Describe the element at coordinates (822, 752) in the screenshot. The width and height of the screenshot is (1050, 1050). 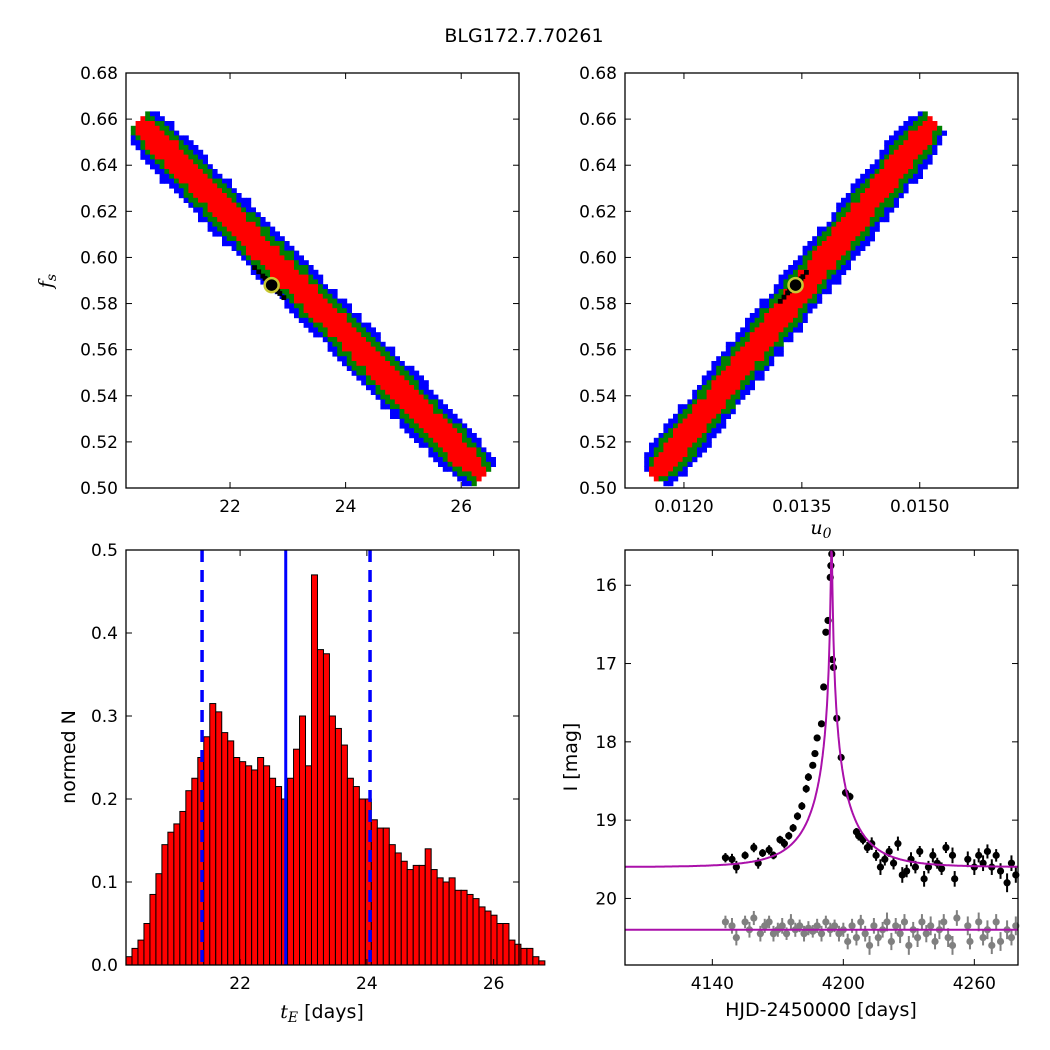
I see `lightcurve-data` at that location.